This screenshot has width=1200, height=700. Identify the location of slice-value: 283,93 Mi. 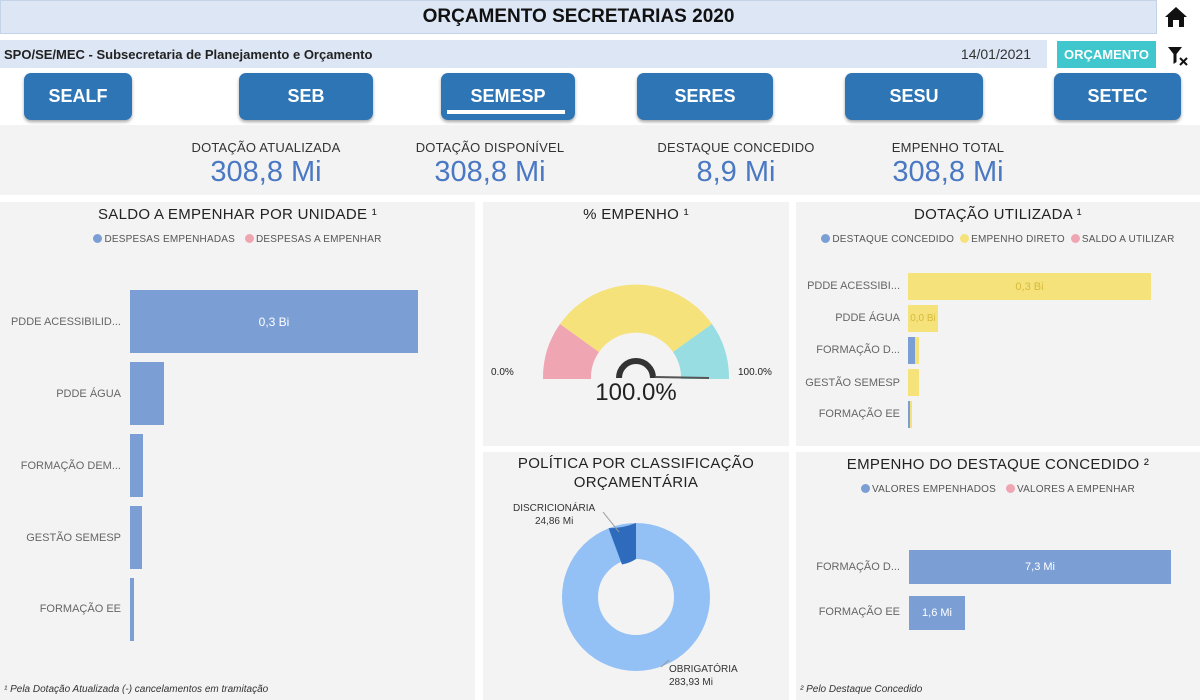
(691, 682).